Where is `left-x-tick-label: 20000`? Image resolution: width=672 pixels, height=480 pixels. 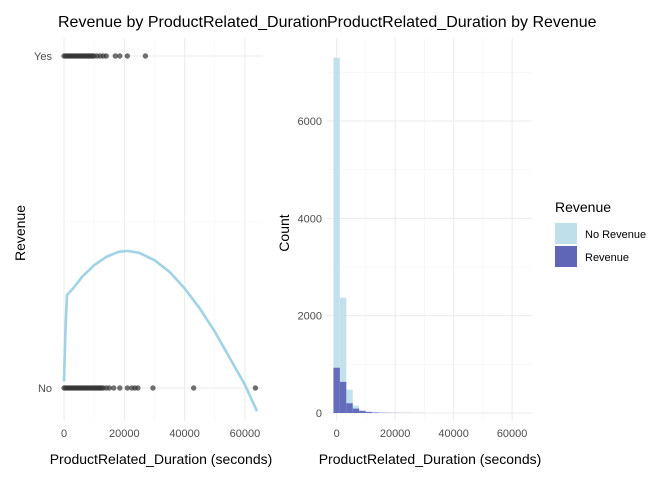 left-x-tick-label: 20000 is located at coordinates (124, 434).